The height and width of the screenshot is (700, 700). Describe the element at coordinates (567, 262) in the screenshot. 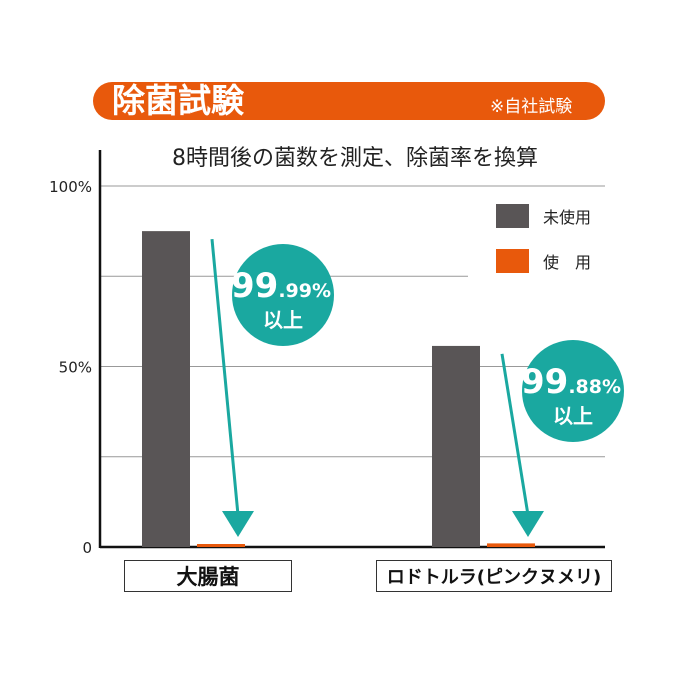

I see `legend-label: 使 用` at that location.